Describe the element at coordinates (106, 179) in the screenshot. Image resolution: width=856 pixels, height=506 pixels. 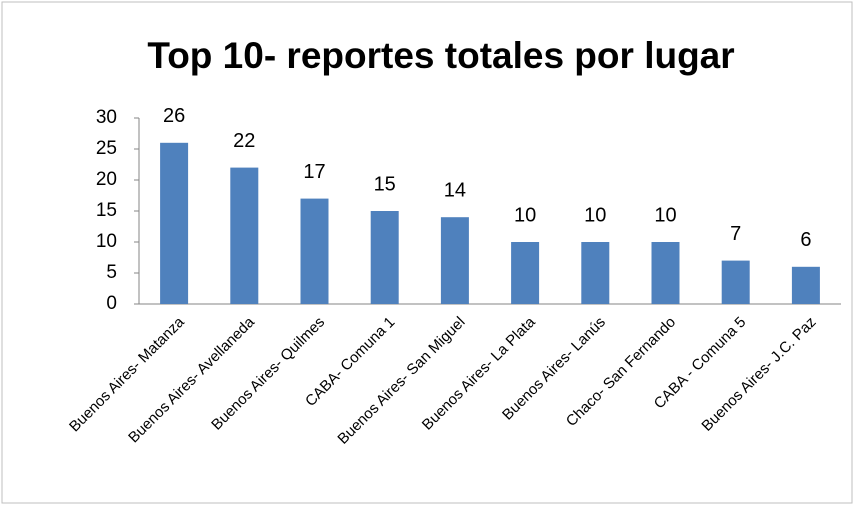
I see `y-tick-label: 20` at that location.